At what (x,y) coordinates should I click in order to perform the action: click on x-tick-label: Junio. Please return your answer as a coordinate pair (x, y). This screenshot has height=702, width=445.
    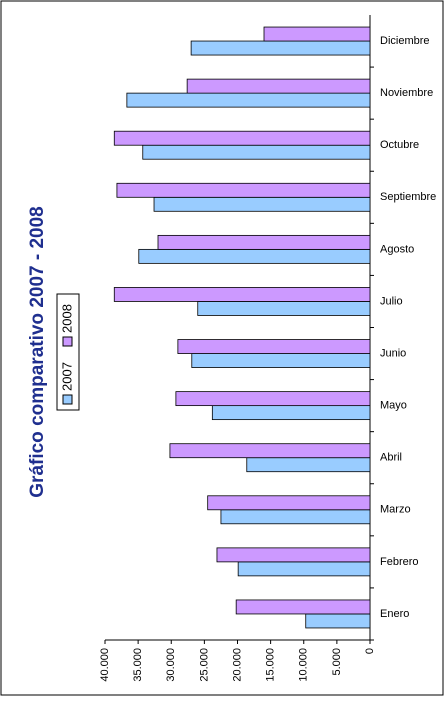
    Looking at the image, I should click on (393, 353).